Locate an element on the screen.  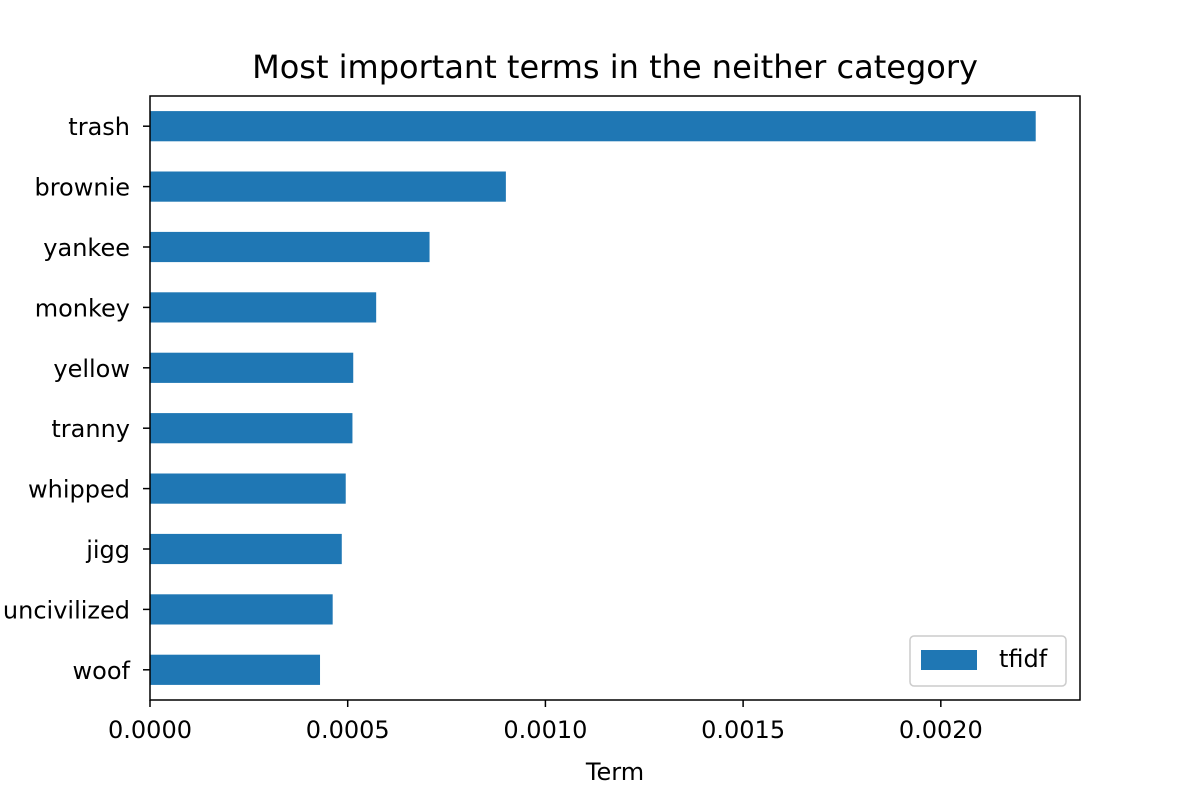
y-tick-label: yankee is located at coordinates (86, 248).